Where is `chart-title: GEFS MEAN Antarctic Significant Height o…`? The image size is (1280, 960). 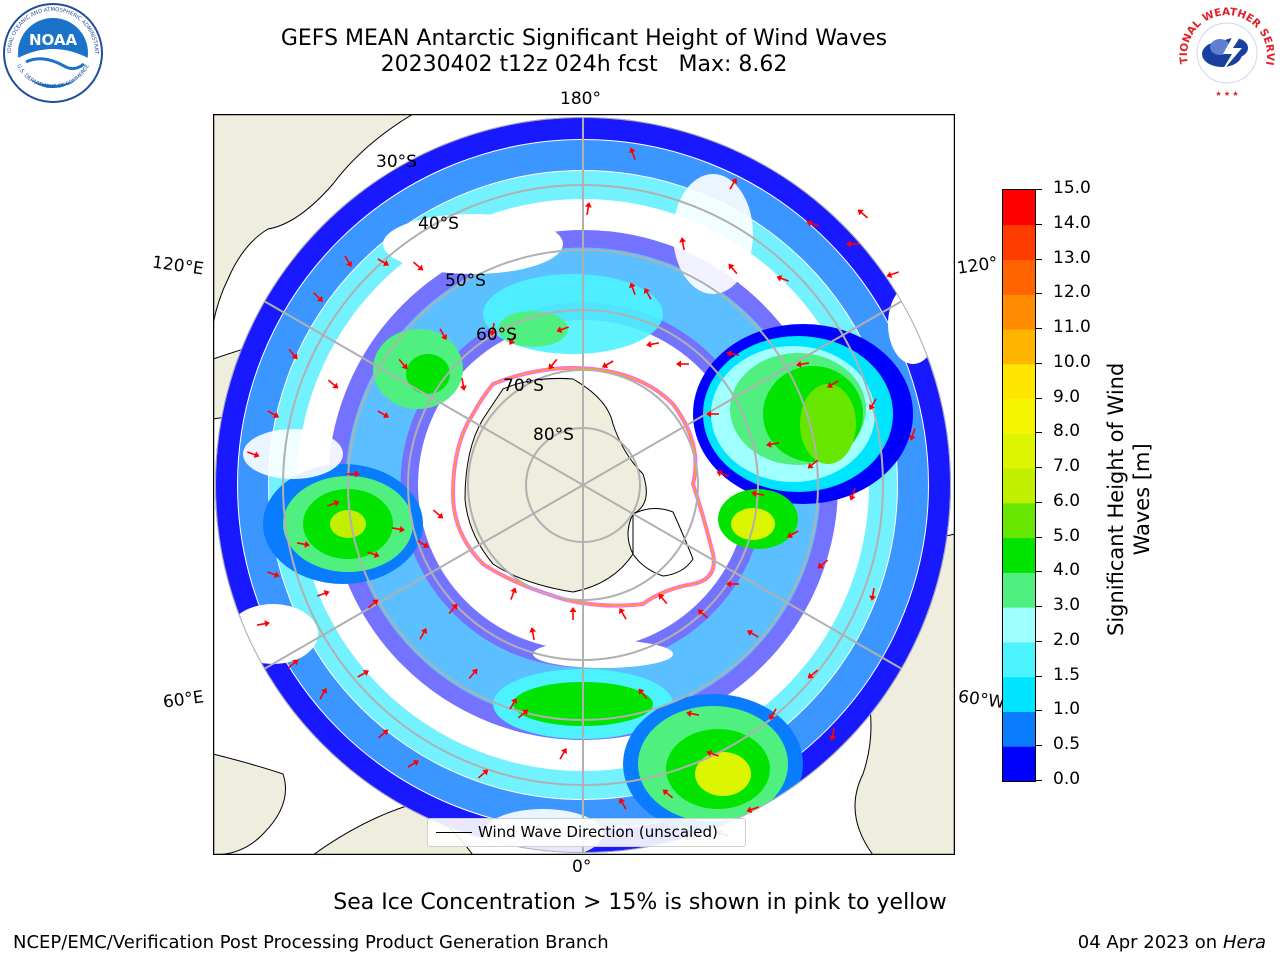
chart-title: GEFS MEAN Antarctic Significant Height o… is located at coordinates (584, 52).